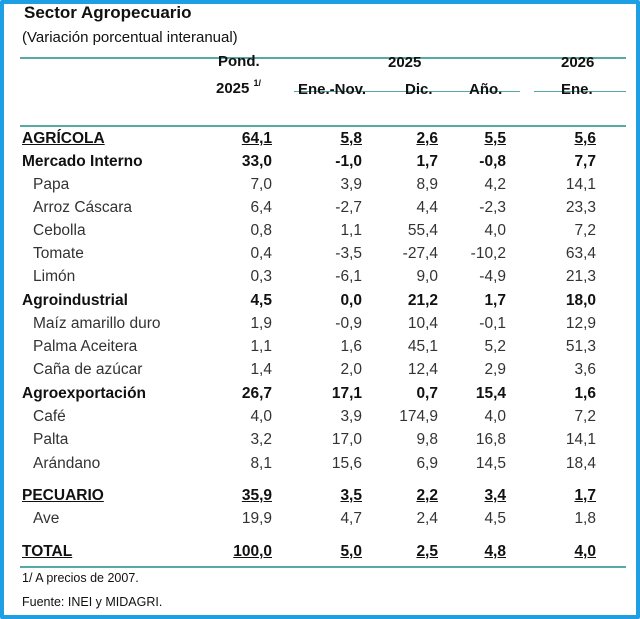 This screenshot has width=640, height=619. I want to click on row-value: 7,0, so click(261, 184).